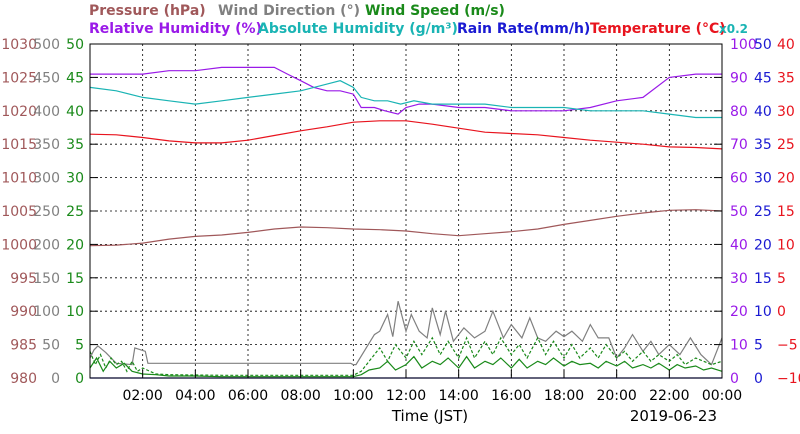 The height and width of the screenshot is (434, 800). Describe the element at coordinates (55, 379) in the screenshot. I see `y-tick-label-wind-direction: 0` at that location.